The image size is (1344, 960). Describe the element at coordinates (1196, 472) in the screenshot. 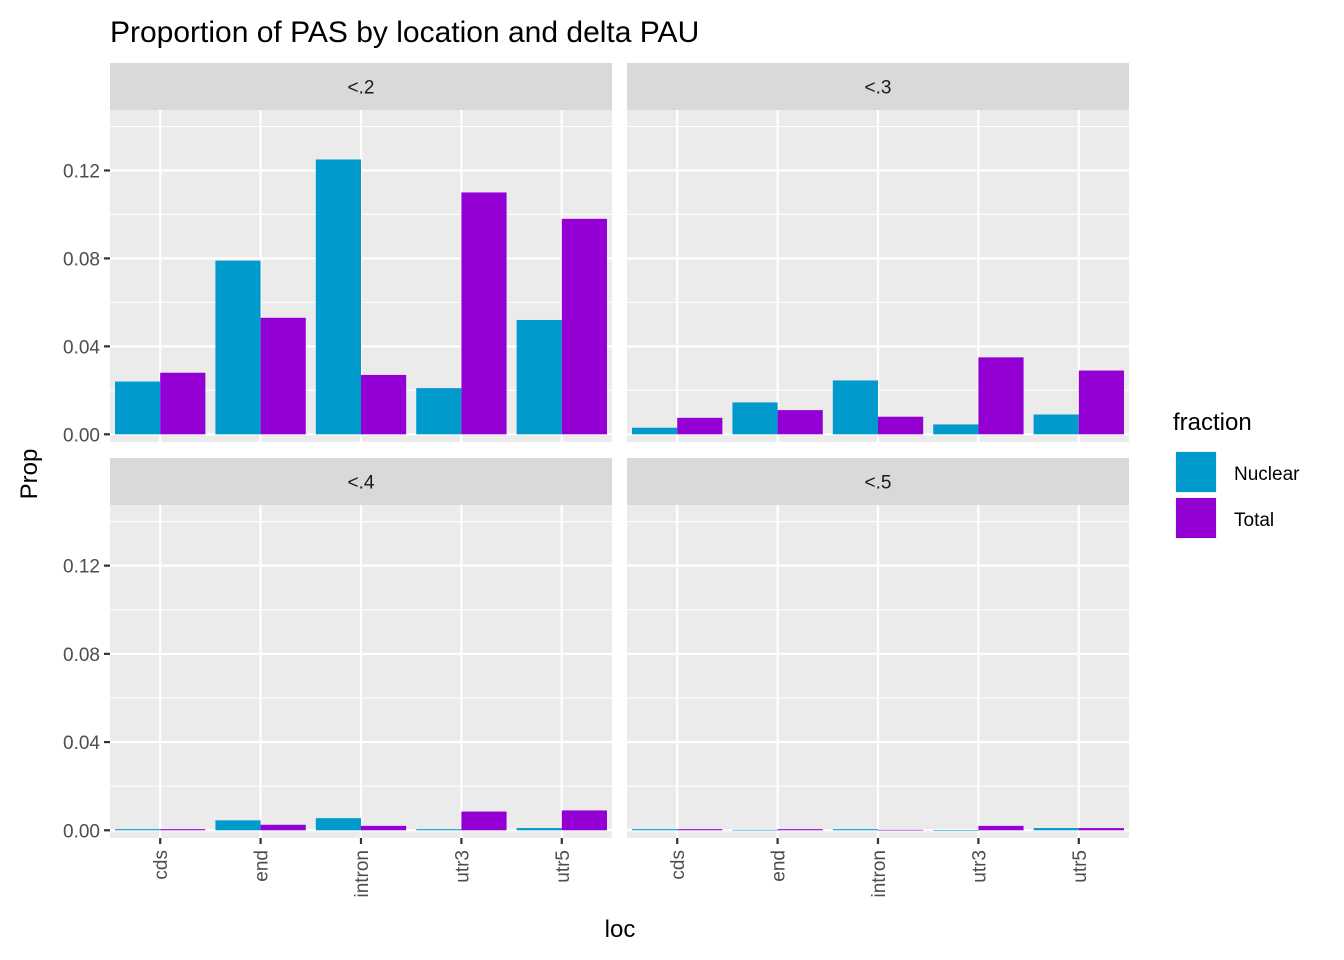

I see `legend-swatch-nuclear` at that location.